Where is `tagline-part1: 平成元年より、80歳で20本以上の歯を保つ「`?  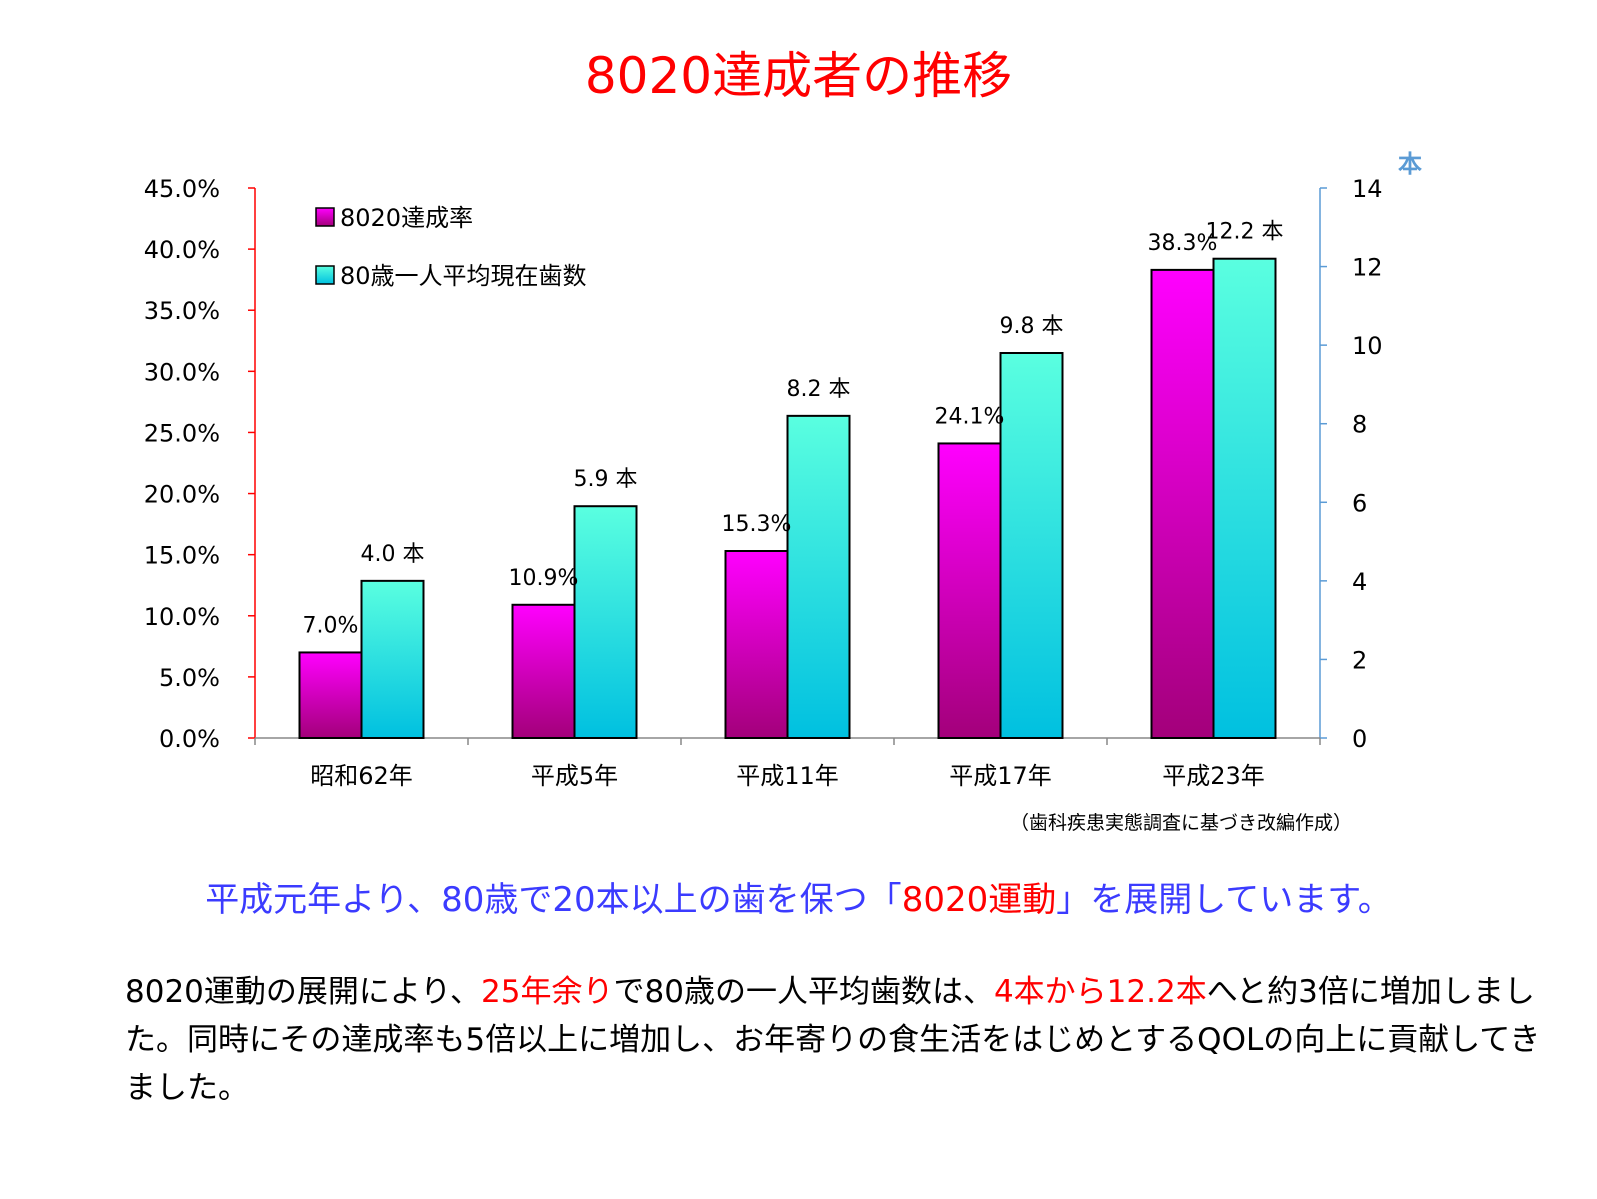
tagline-part1: 平成元年より、80歳で20本以上の歯を保つ「 is located at coordinates (553, 900).